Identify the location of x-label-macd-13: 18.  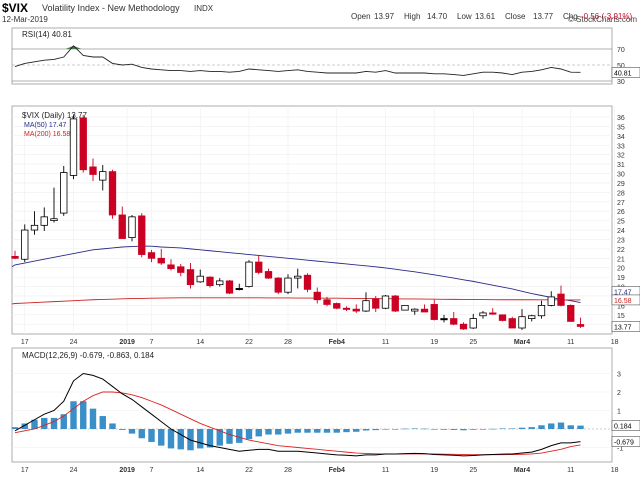
(615, 470).